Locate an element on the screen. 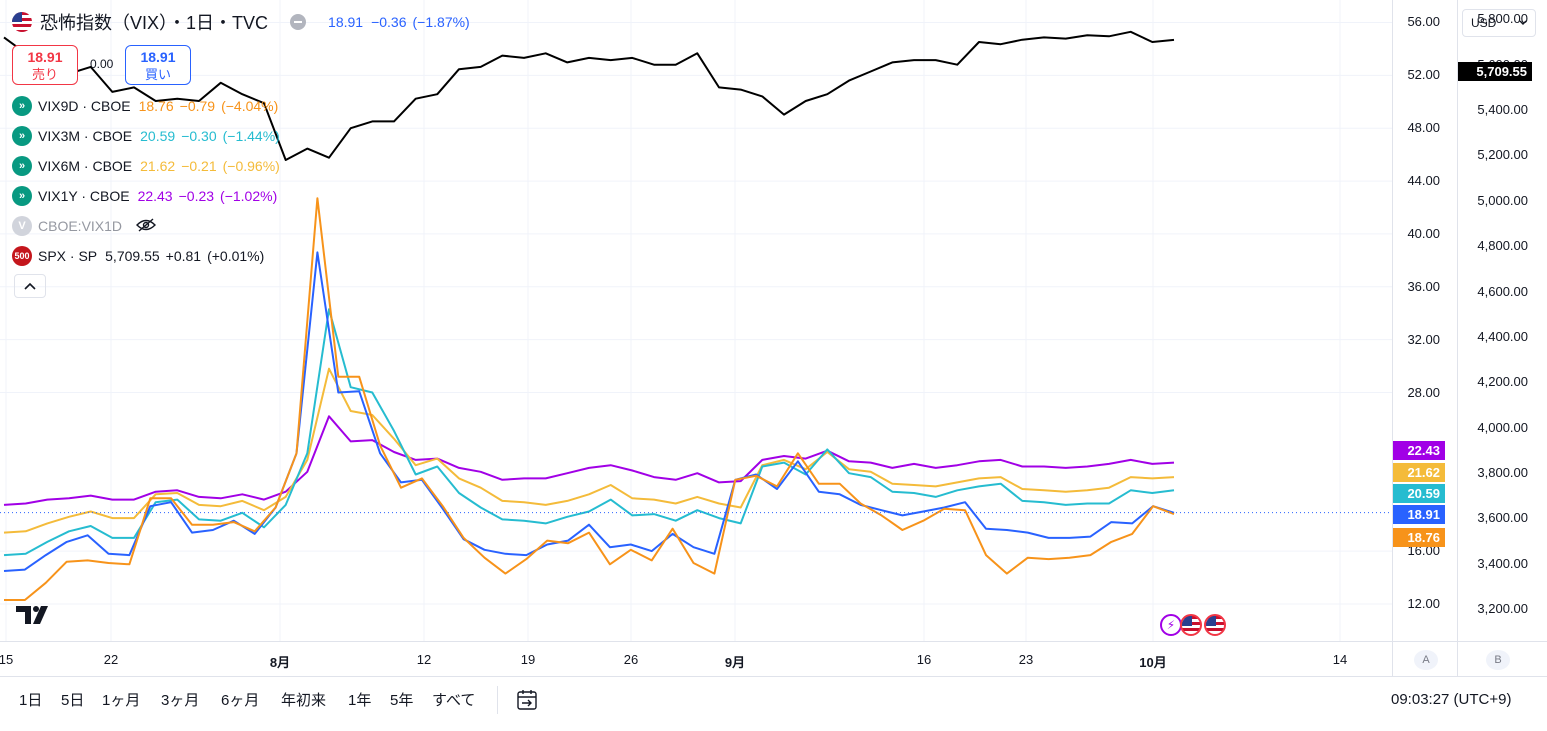 The width and height of the screenshot is (1547, 731). event-markers: ⚡ is located at coordinates (1193, 625).